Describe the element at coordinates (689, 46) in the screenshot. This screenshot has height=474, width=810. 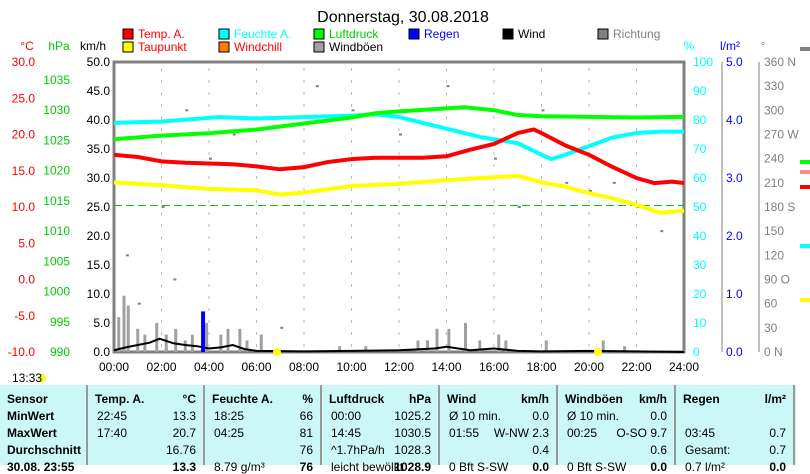
I see `axis-unit: %` at that location.